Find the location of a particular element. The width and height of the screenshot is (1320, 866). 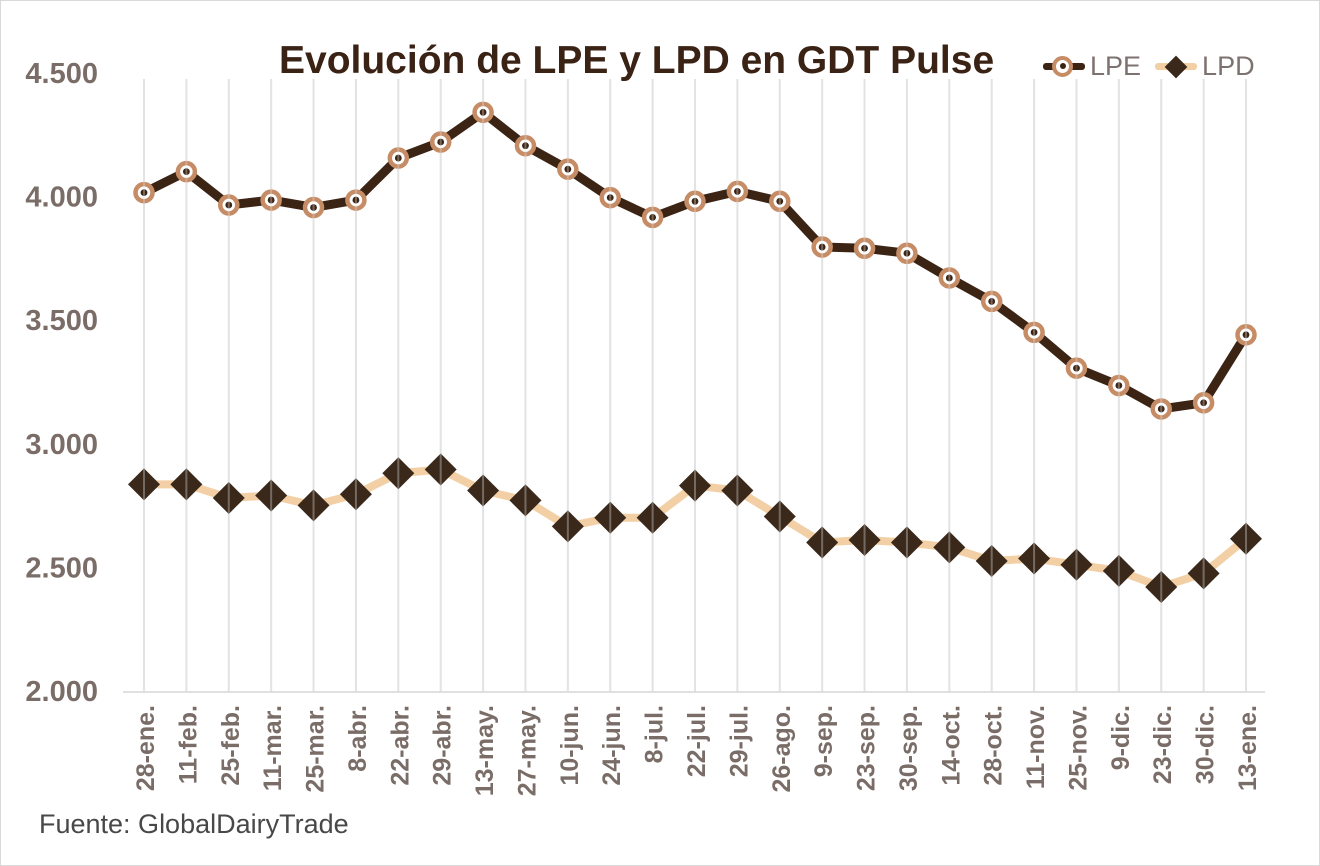

diamond-icon is located at coordinates (1176, 66).